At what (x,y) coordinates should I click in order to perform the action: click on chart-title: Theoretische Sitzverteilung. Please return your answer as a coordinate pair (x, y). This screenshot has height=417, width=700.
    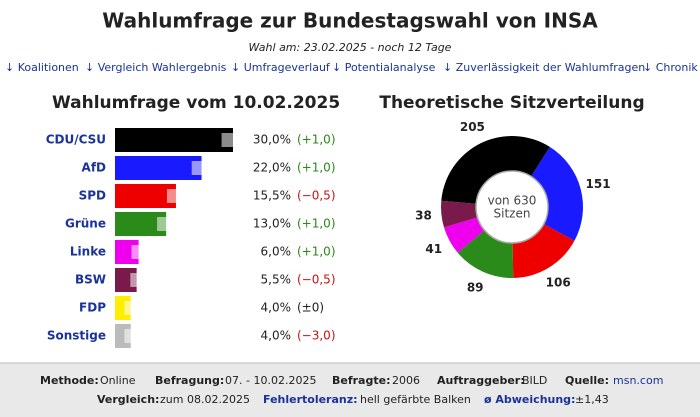
    Looking at the image, I should click on (511, 103).